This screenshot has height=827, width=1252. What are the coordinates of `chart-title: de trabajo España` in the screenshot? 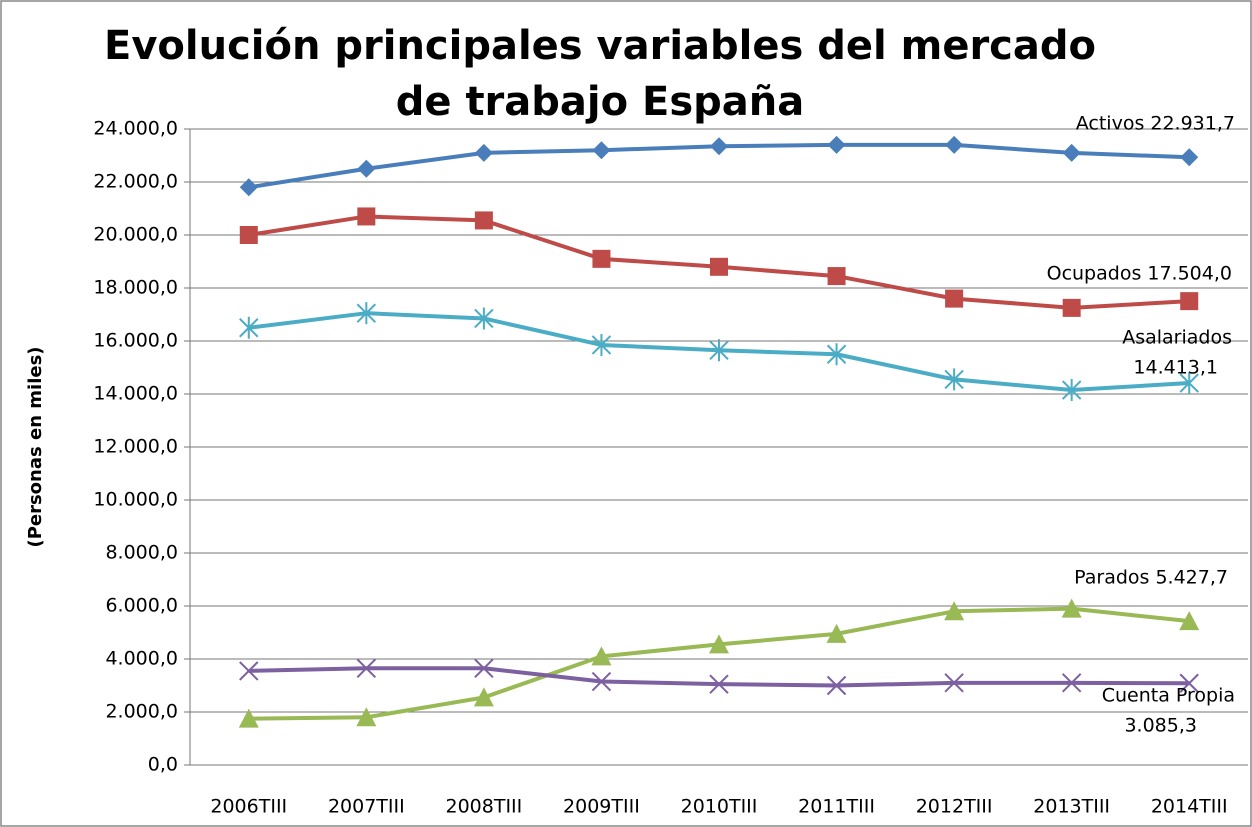 It's located at (600, 102).